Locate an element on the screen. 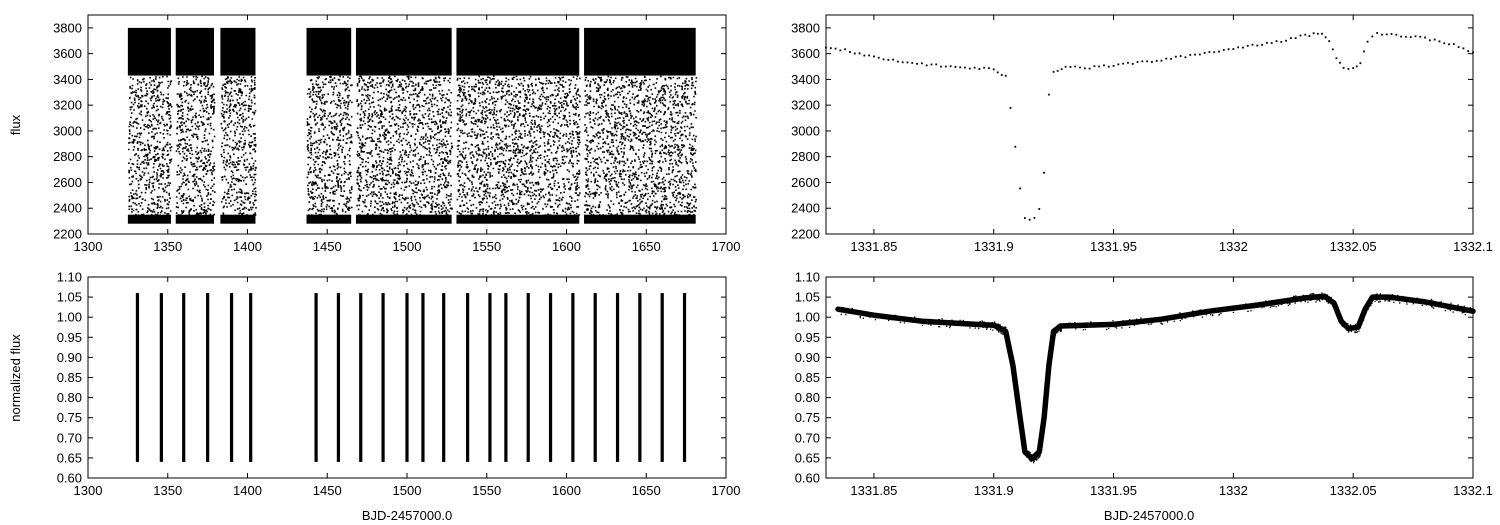 The width and height of the screenshot is (1500, 525). normalized-scatter is located at coordinates (1155, 378).